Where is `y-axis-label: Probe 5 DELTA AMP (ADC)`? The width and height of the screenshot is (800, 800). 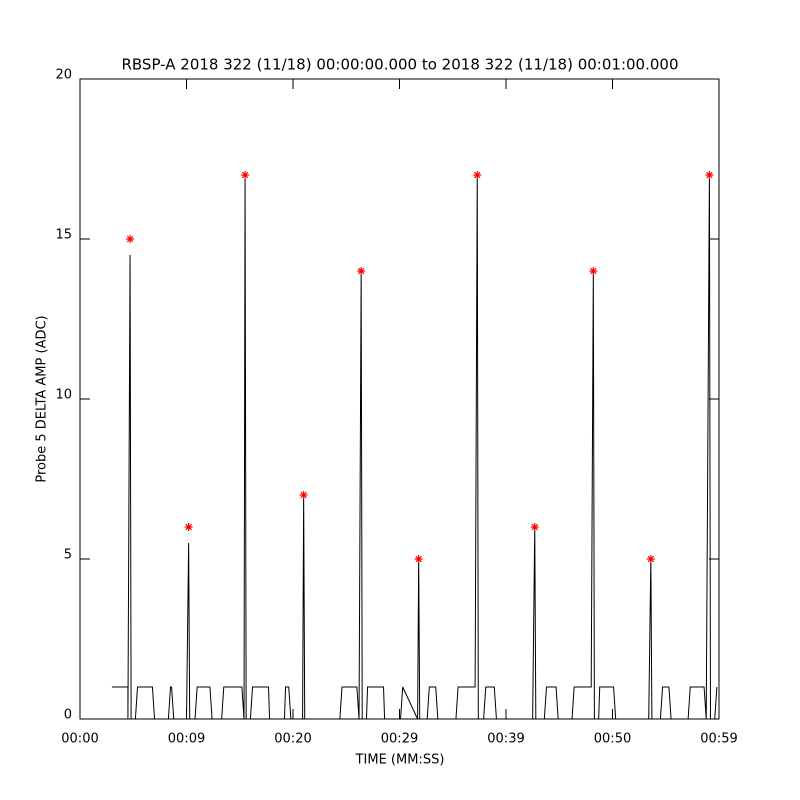 y-axis-label: Probe 5 DELTA AMP (ADC) is located at coordinates (42, 398).